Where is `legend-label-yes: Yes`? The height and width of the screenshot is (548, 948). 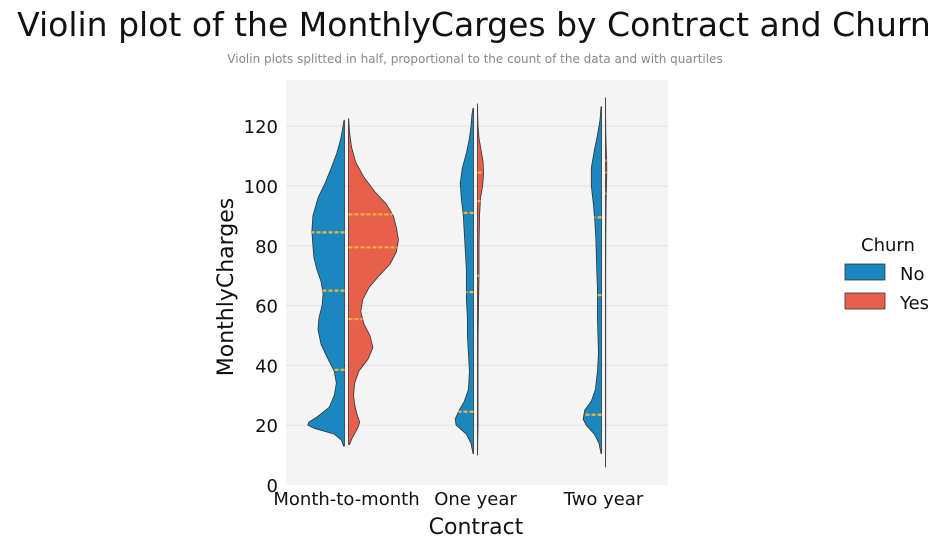
legend-label-yes: Yes is located at coordinates (914, 303).